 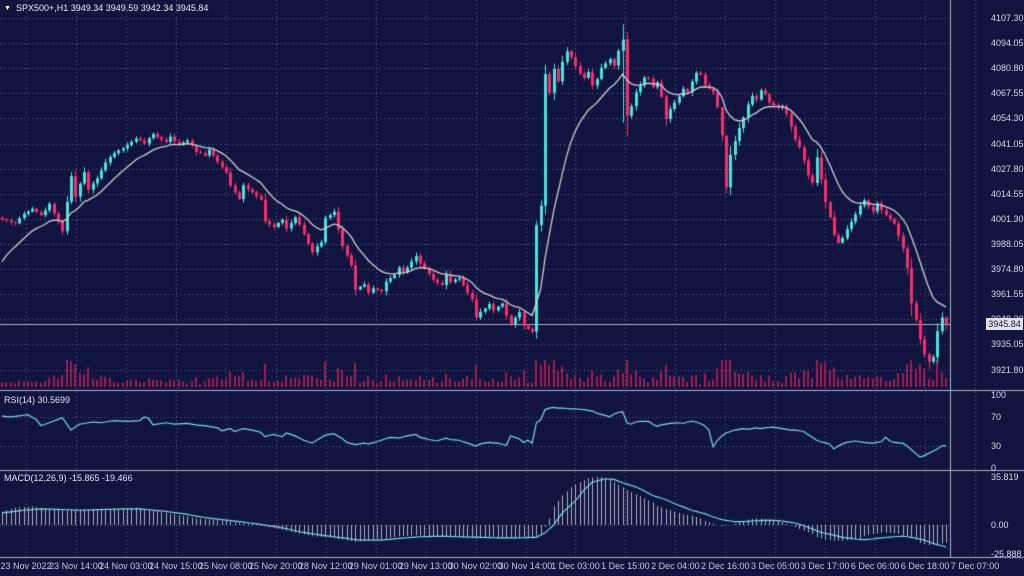 I want to click on macd-axis-label: 35.819, so click(x=1005, y=477).